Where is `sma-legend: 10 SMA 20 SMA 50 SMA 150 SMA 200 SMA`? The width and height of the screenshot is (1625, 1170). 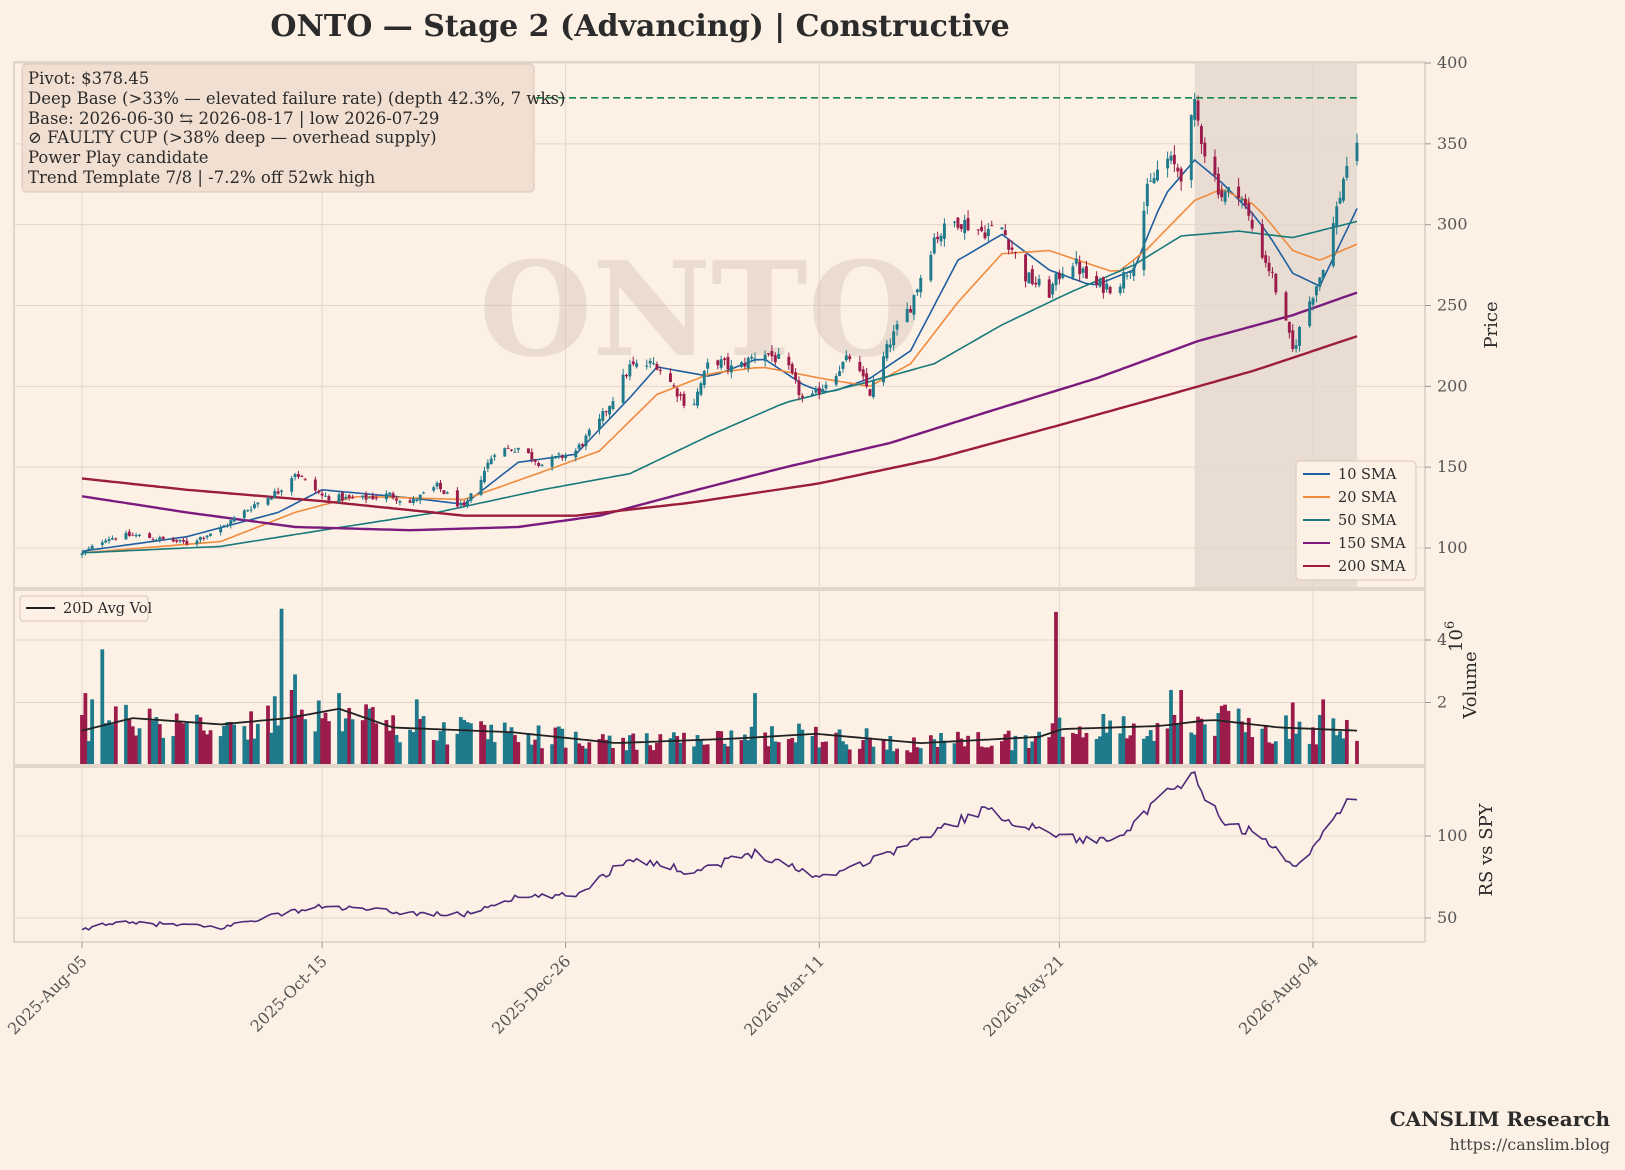 sma-legend: 10 SMA 20 SMA 50 SMA 150 SMA 200 SMA is located at coordinates (1356, 520).